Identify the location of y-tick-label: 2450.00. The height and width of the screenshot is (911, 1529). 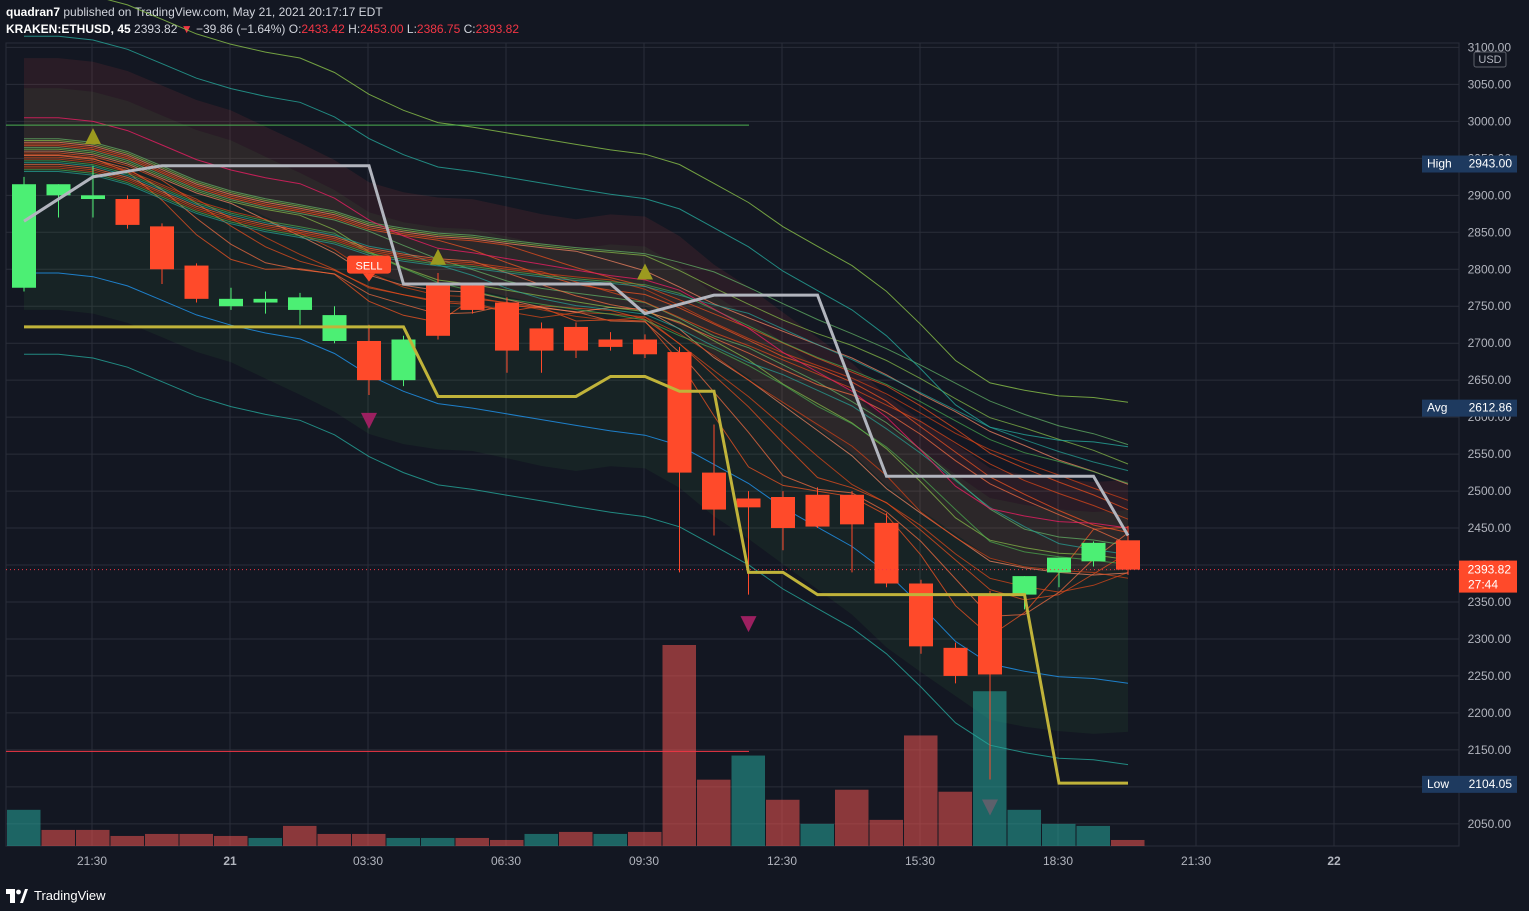
(1490, 528).